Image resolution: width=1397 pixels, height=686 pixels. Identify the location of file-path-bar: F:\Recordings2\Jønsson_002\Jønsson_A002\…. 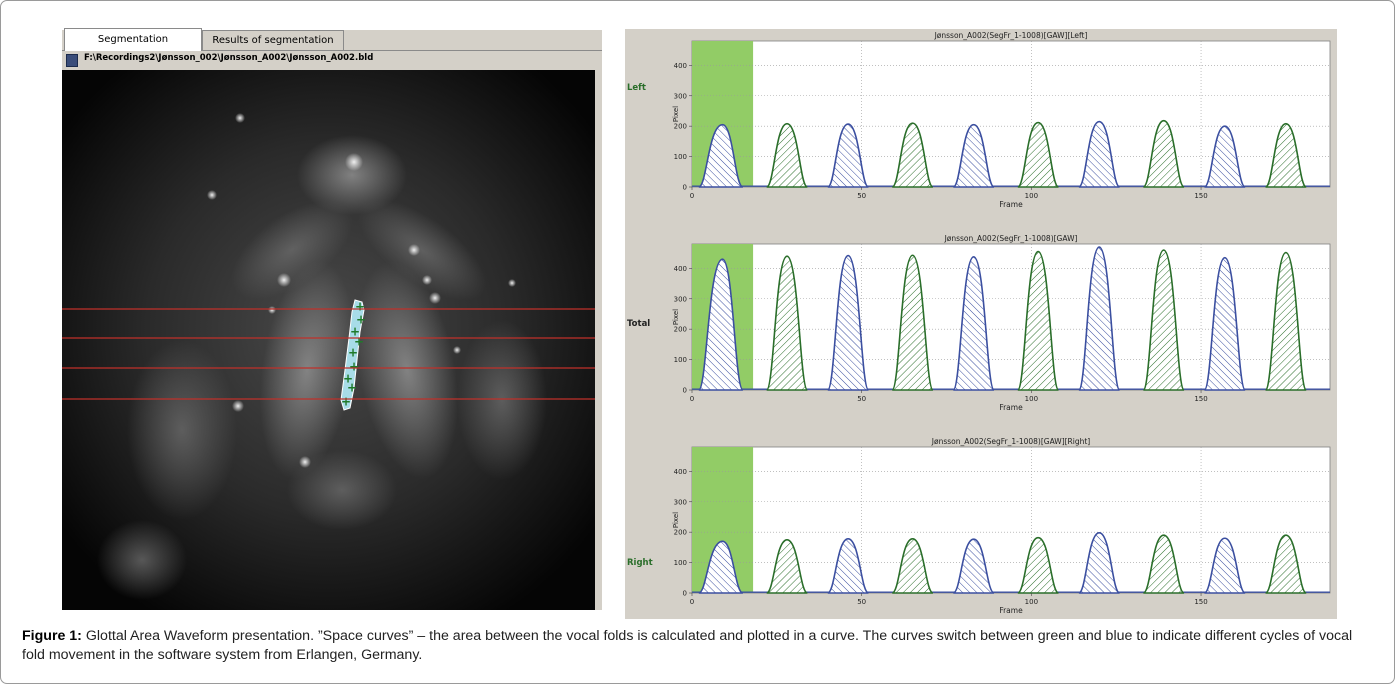
(332, 60).